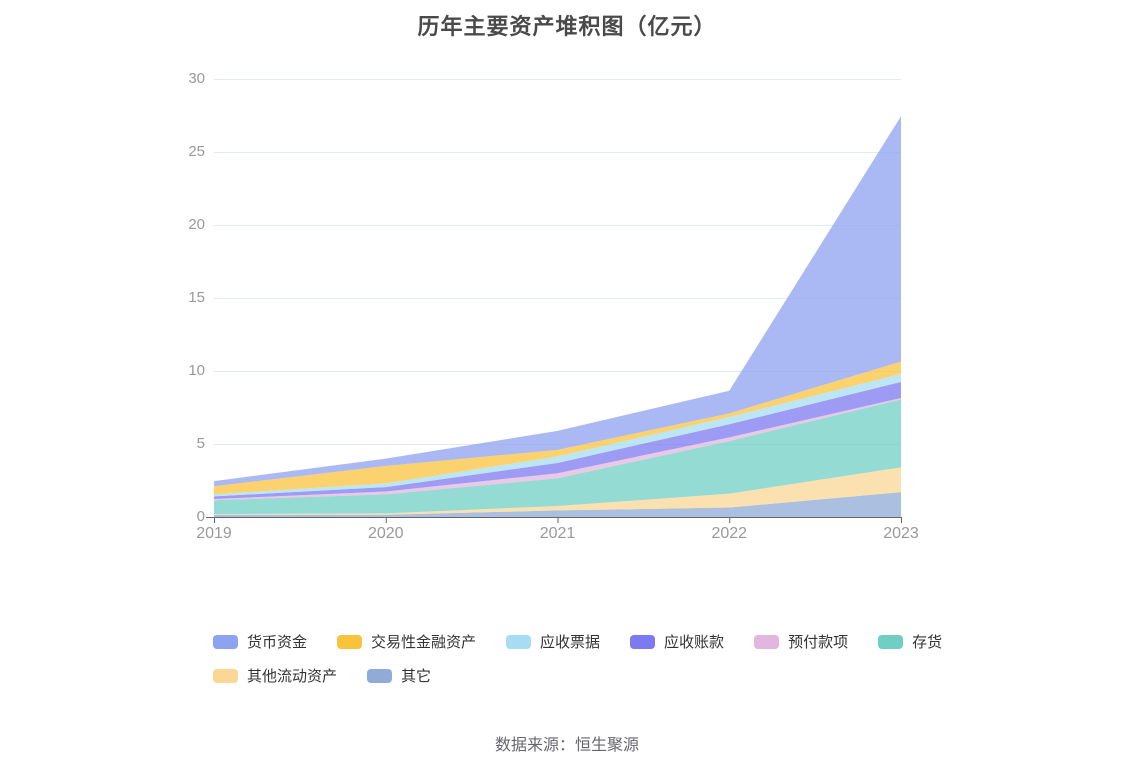 This screenshot has height=766, width=1134. Describe the element at coordinates (399, 675) in the screenshot. I see `legend-item-其它: 其它` at that location.